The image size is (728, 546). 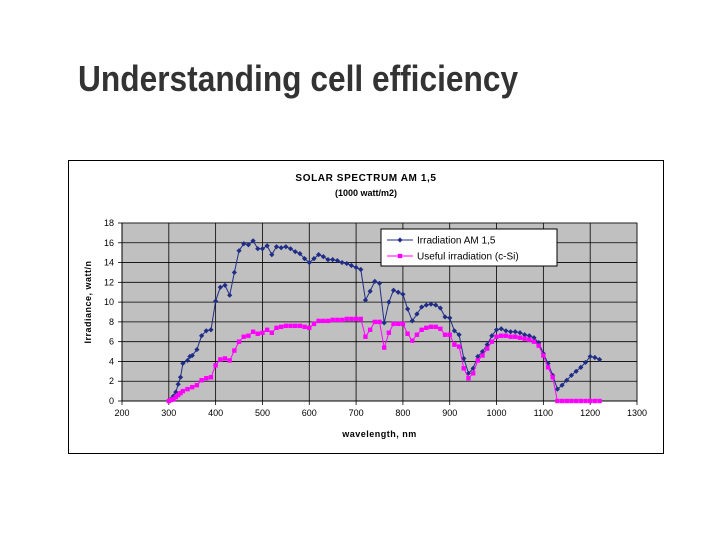 I want to click on x-tick-label: 1000, so click(x=497, y=413).